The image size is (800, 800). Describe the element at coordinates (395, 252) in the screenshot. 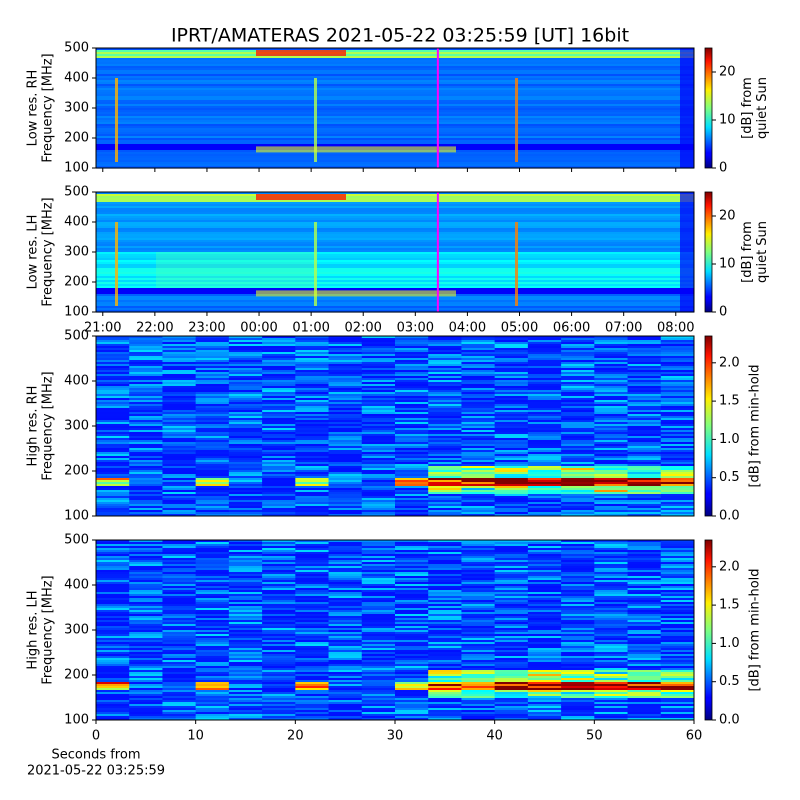

I see `spectrogram` at that location.